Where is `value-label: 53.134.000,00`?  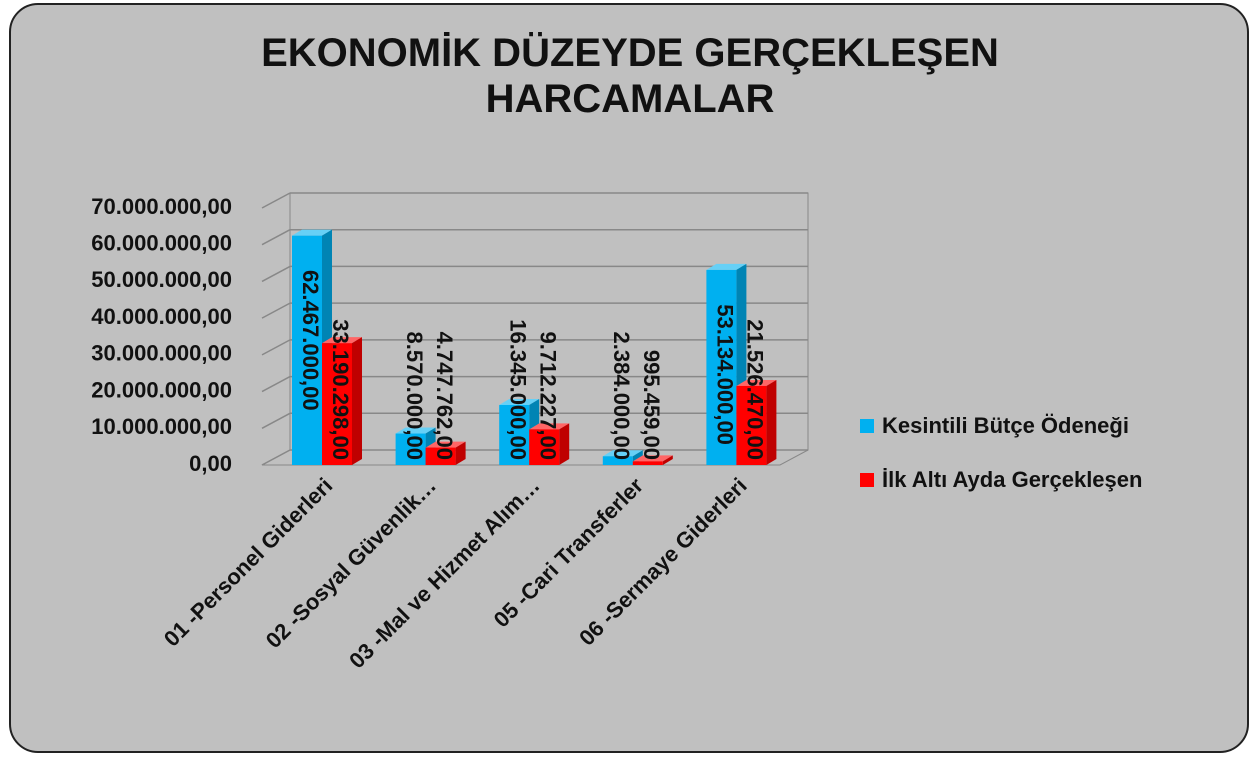
value-label: 53.134.000,00 is located at coordinates (725, 374).